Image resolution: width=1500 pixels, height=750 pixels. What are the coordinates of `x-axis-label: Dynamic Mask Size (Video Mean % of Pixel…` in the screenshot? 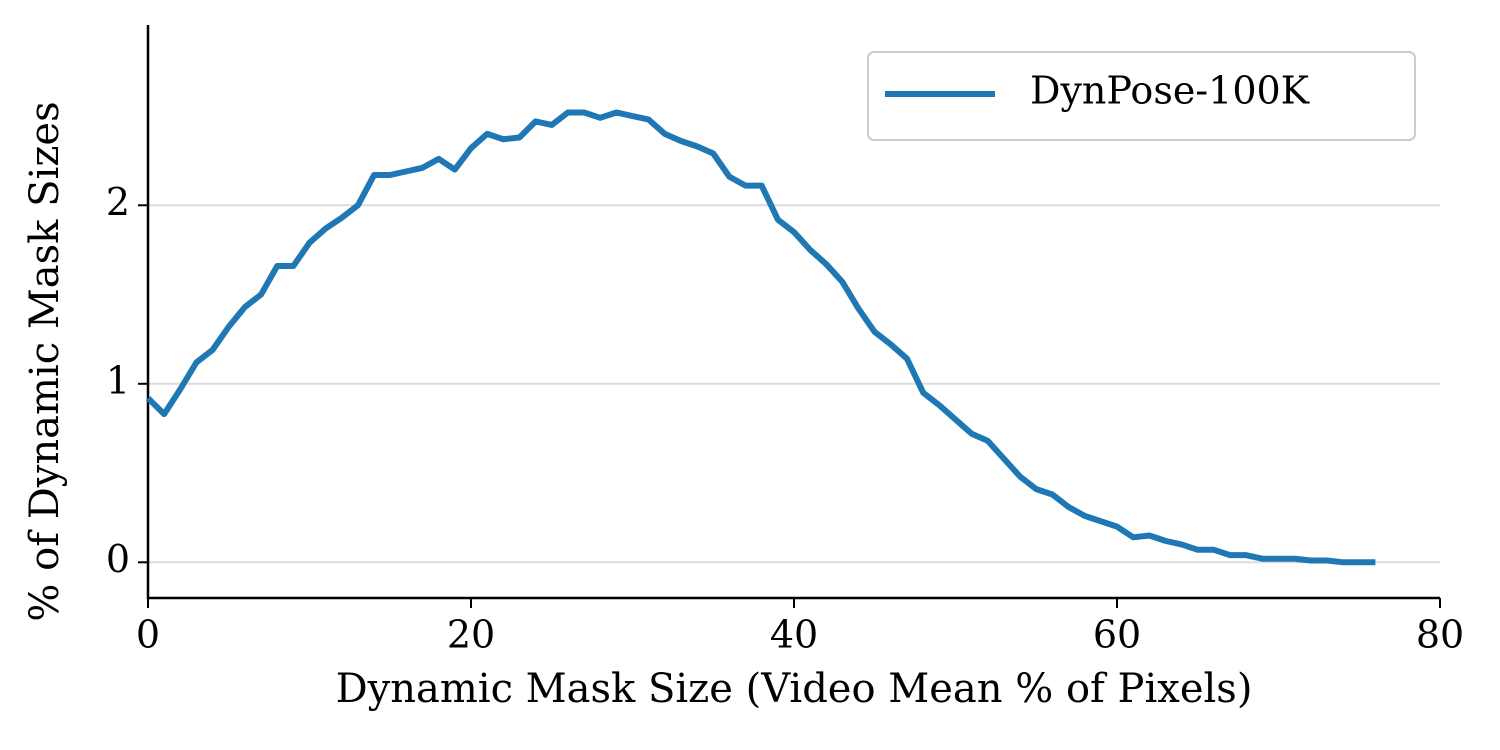 It's located at (794, 689).